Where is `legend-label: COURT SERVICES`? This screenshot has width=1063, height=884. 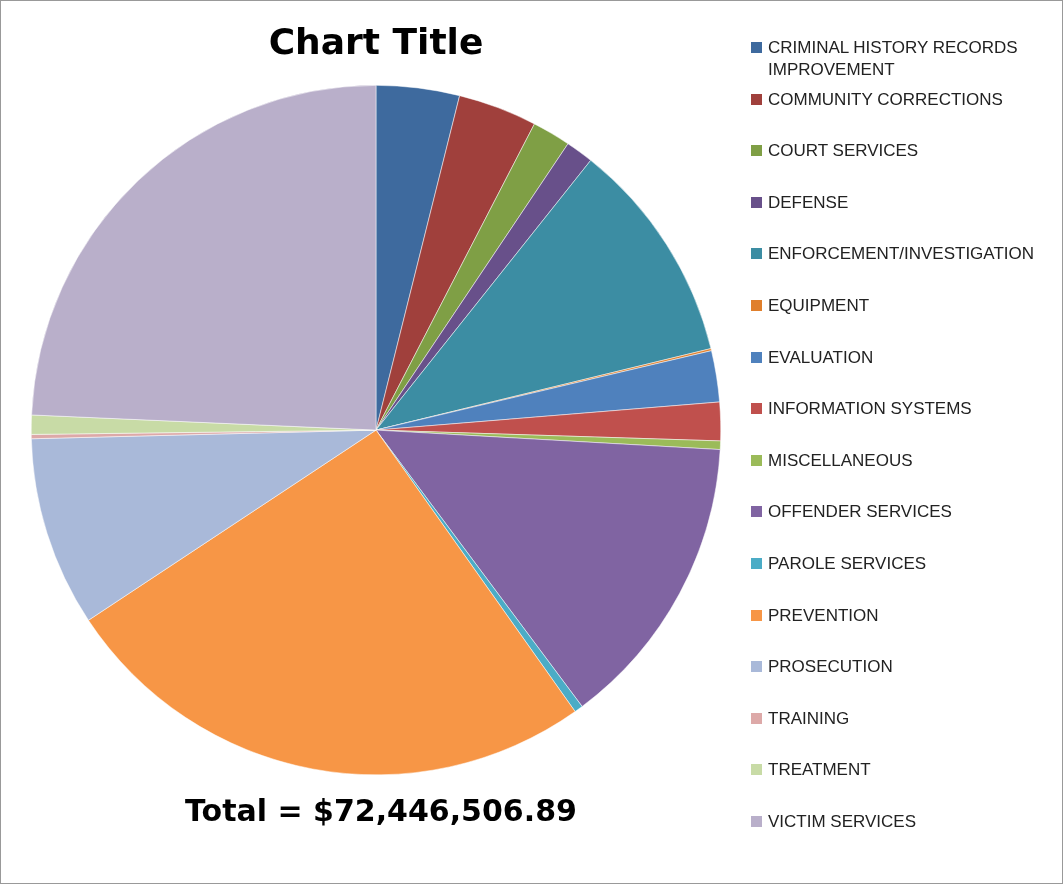
legend-label: COURT SERVICES is located at coordinates (843, 151).